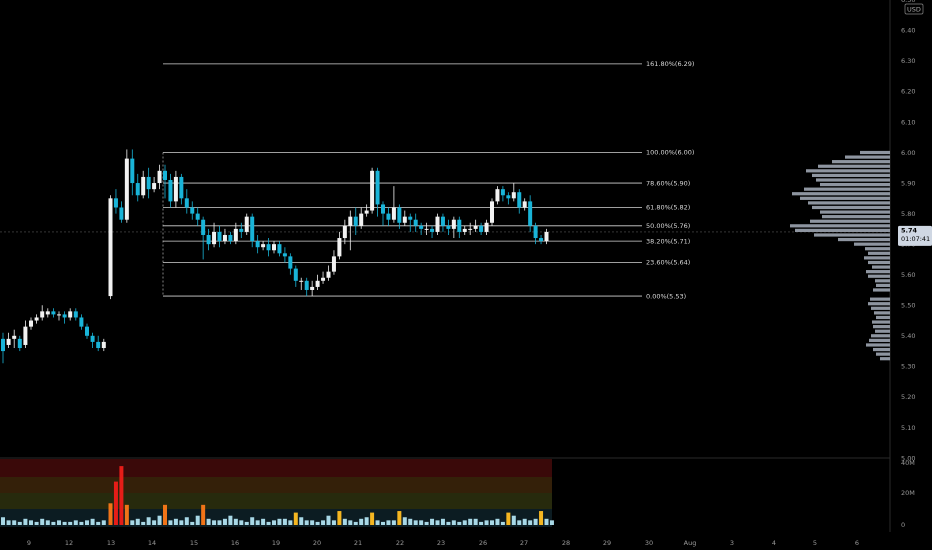 The width and height of the screenshot is (932, 550). Describe the element at coordinates (915, 239) in the screenshot. I see `candle-countdown: 01:07:41` at that location.